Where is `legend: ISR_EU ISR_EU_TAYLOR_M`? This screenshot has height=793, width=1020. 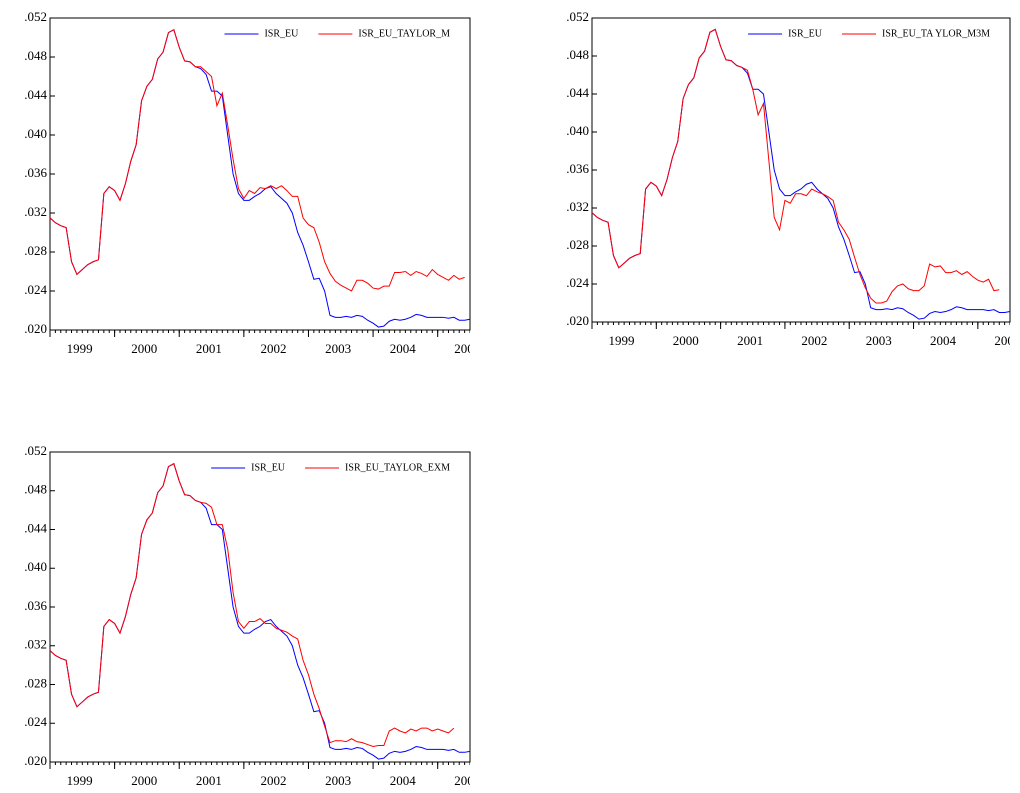 legend: ISR_EU ISR_EU_TAYLOR_M is located at coordinates (343, 34).